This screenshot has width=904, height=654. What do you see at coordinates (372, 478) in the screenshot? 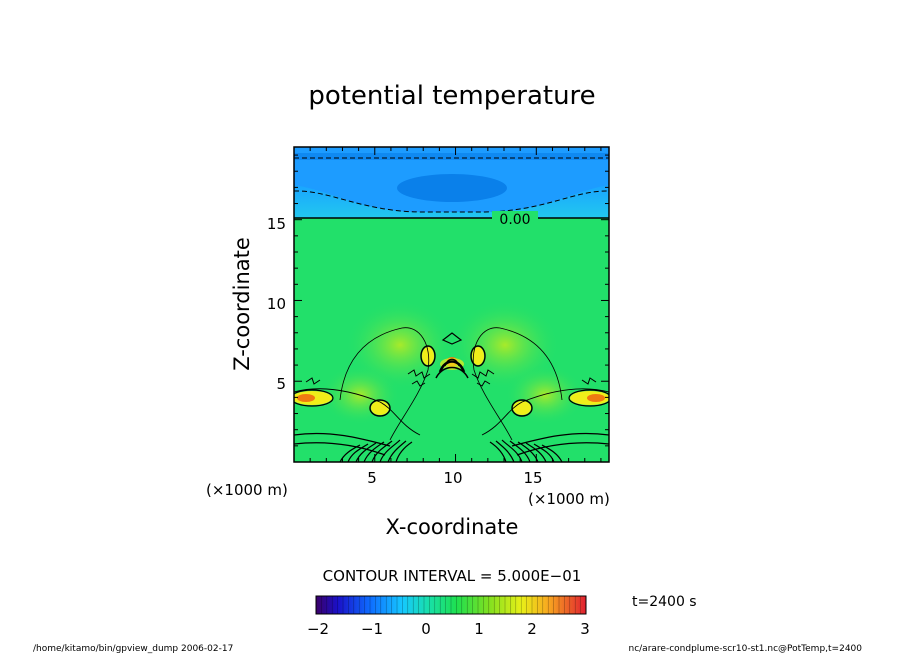
I see `x-tick-label-5: 5` at bounding box center [372, 478].